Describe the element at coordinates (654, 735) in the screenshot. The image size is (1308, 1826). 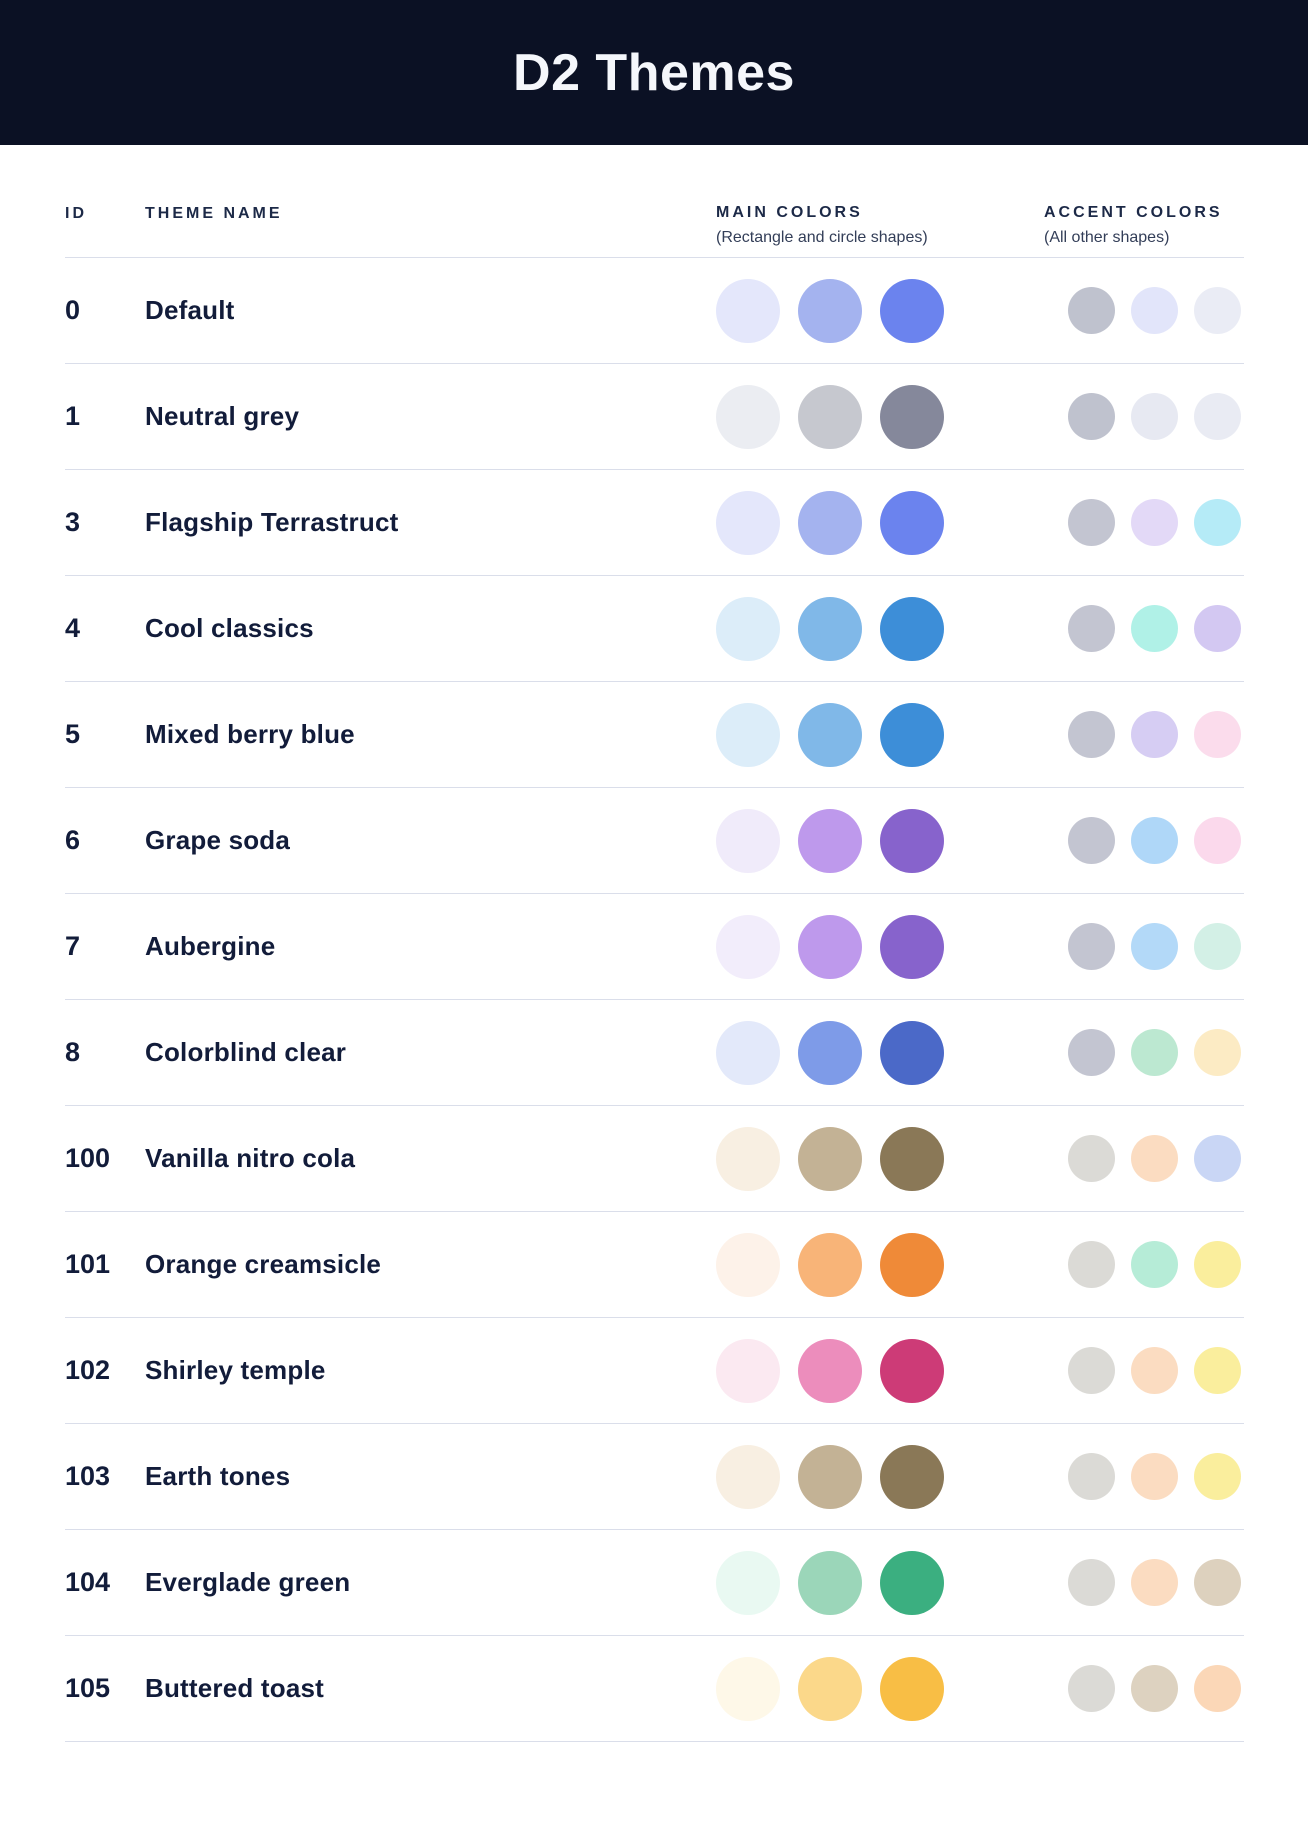
I see `theme-row: 5 Mixed berry blue` at that location.